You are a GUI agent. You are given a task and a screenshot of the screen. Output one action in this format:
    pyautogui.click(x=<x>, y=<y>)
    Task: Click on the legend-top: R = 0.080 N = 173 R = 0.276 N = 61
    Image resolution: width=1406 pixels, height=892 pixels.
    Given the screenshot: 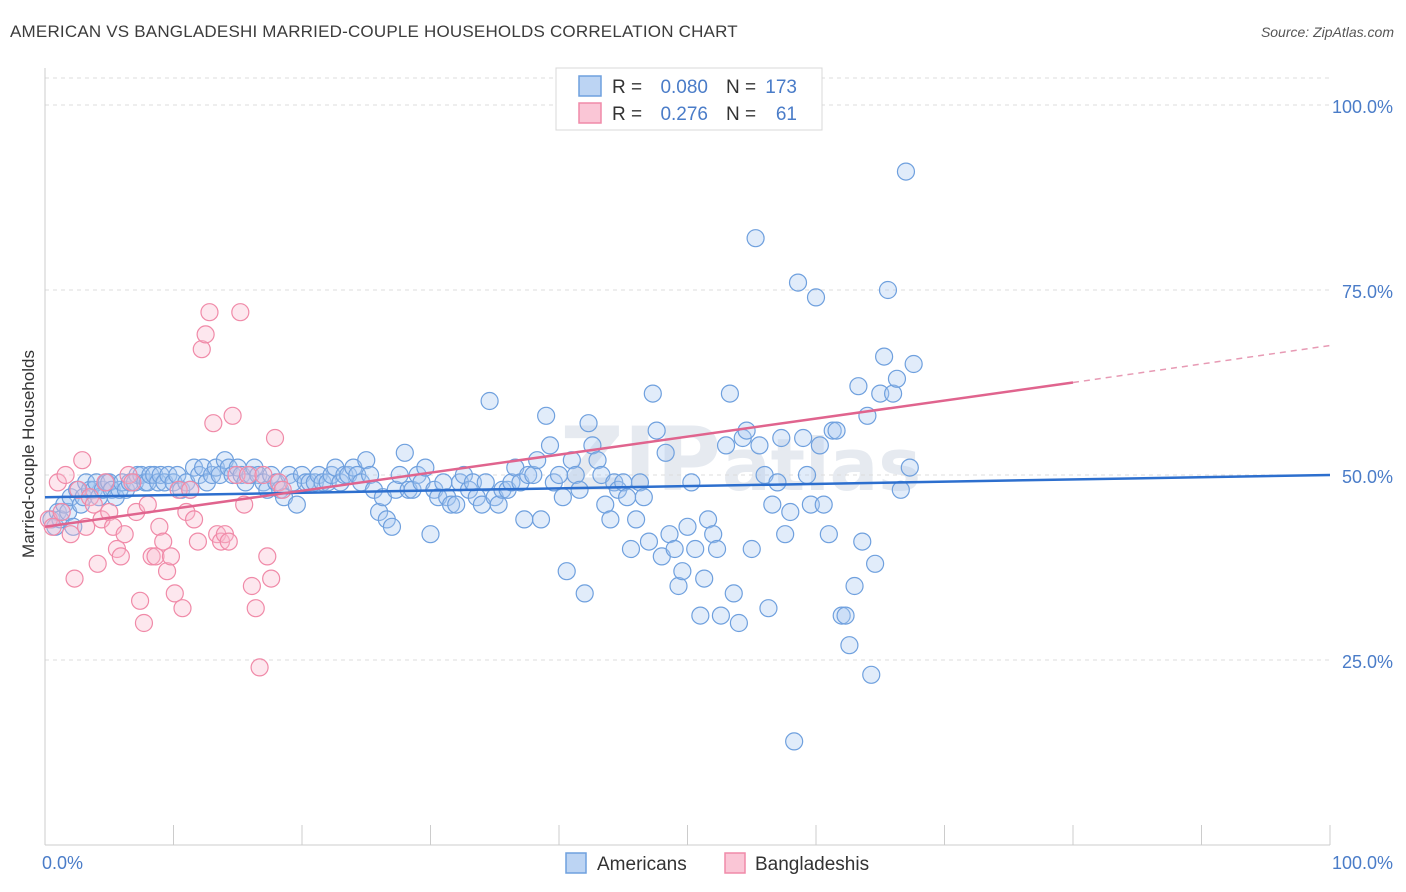 What is the action you would take?
    pyautogui.click(x=689, y=99)
    